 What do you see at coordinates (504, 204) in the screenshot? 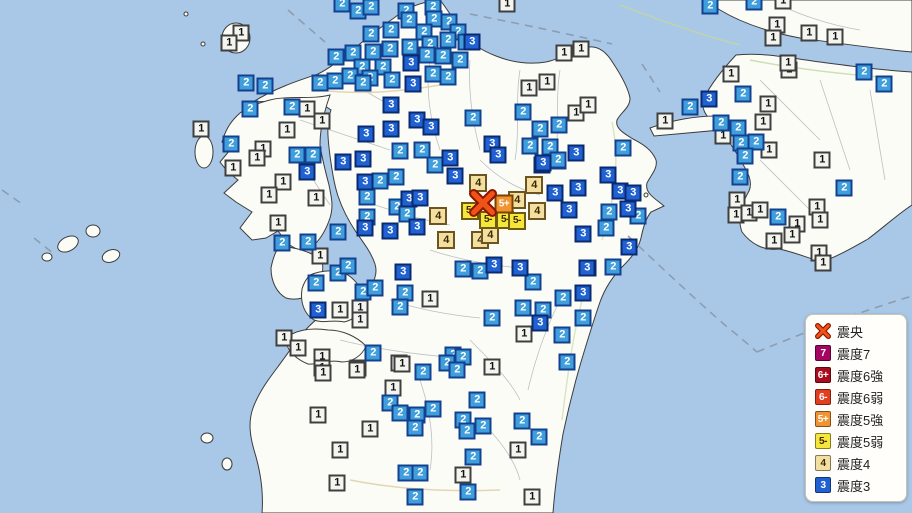
I see `intensity-5+-marker: 5+` at bounding box center [504, 204].